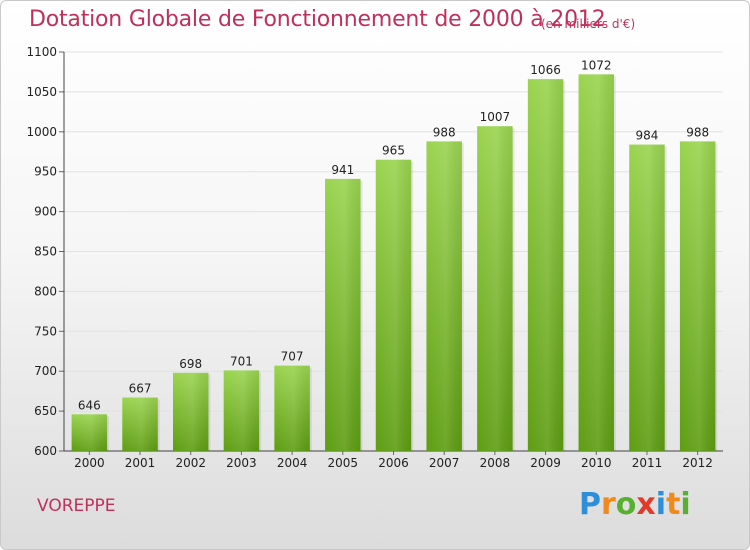  Describe the element at coordinates (45, 331) in the screenshot. I see `y-tick-label: 750` at that location.